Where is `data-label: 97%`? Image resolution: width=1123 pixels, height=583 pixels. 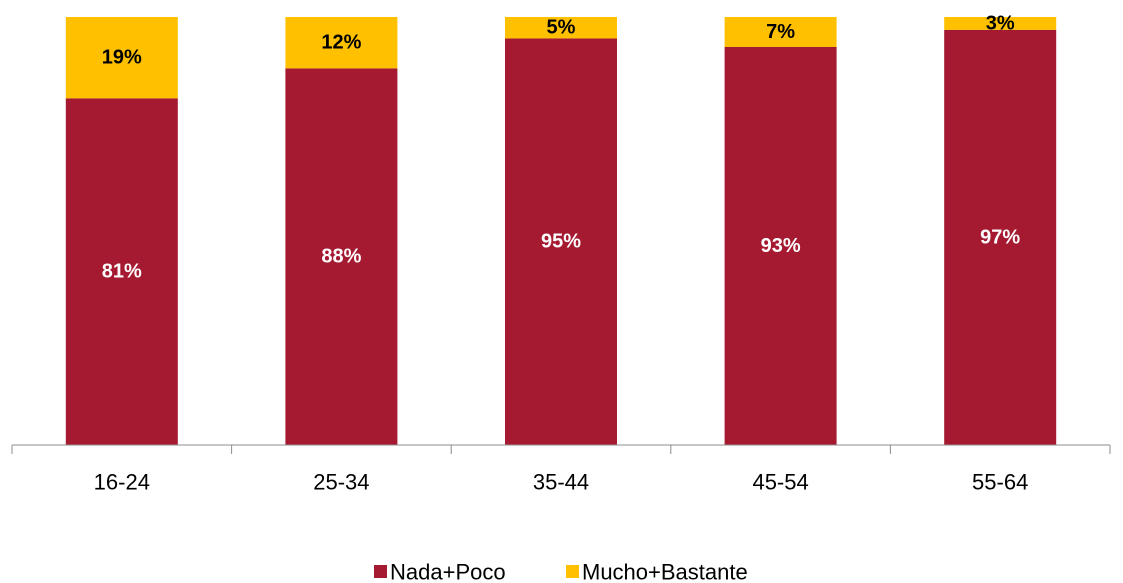
data-label: 97% is located at coordinates (1000, 237).